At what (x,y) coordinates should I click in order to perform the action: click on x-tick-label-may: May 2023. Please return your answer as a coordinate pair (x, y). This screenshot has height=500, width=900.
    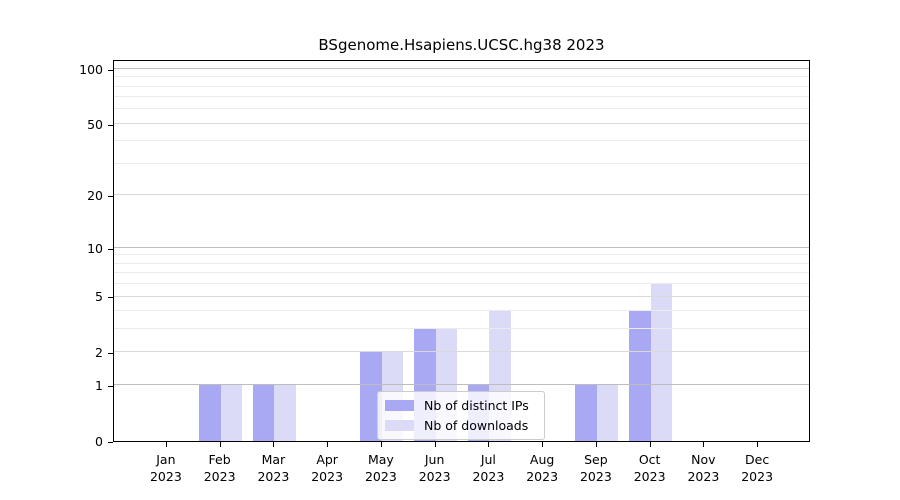
    Looking at the image, I should click on (381, 468).